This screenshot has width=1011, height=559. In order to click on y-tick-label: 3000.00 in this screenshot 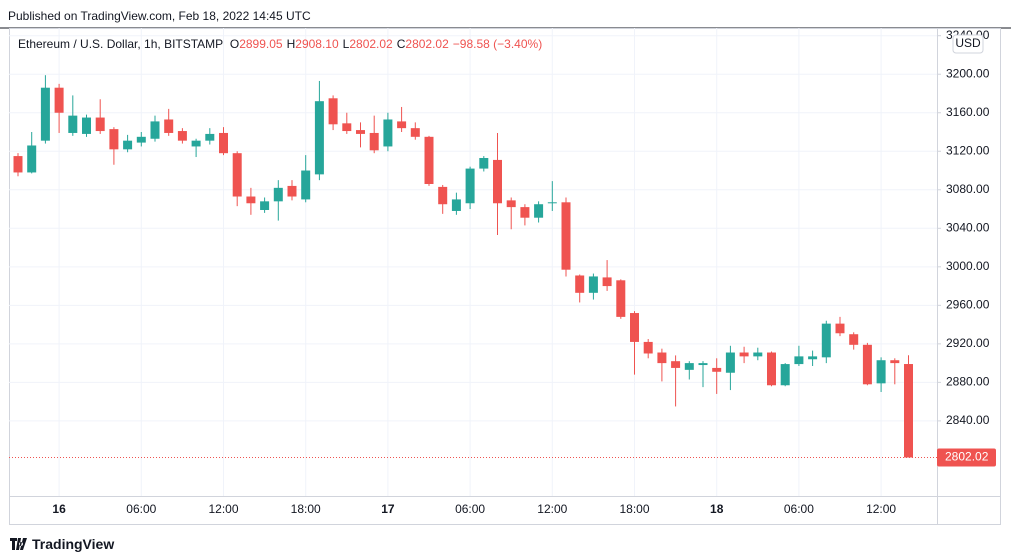, I will do `click(968, 266)`.